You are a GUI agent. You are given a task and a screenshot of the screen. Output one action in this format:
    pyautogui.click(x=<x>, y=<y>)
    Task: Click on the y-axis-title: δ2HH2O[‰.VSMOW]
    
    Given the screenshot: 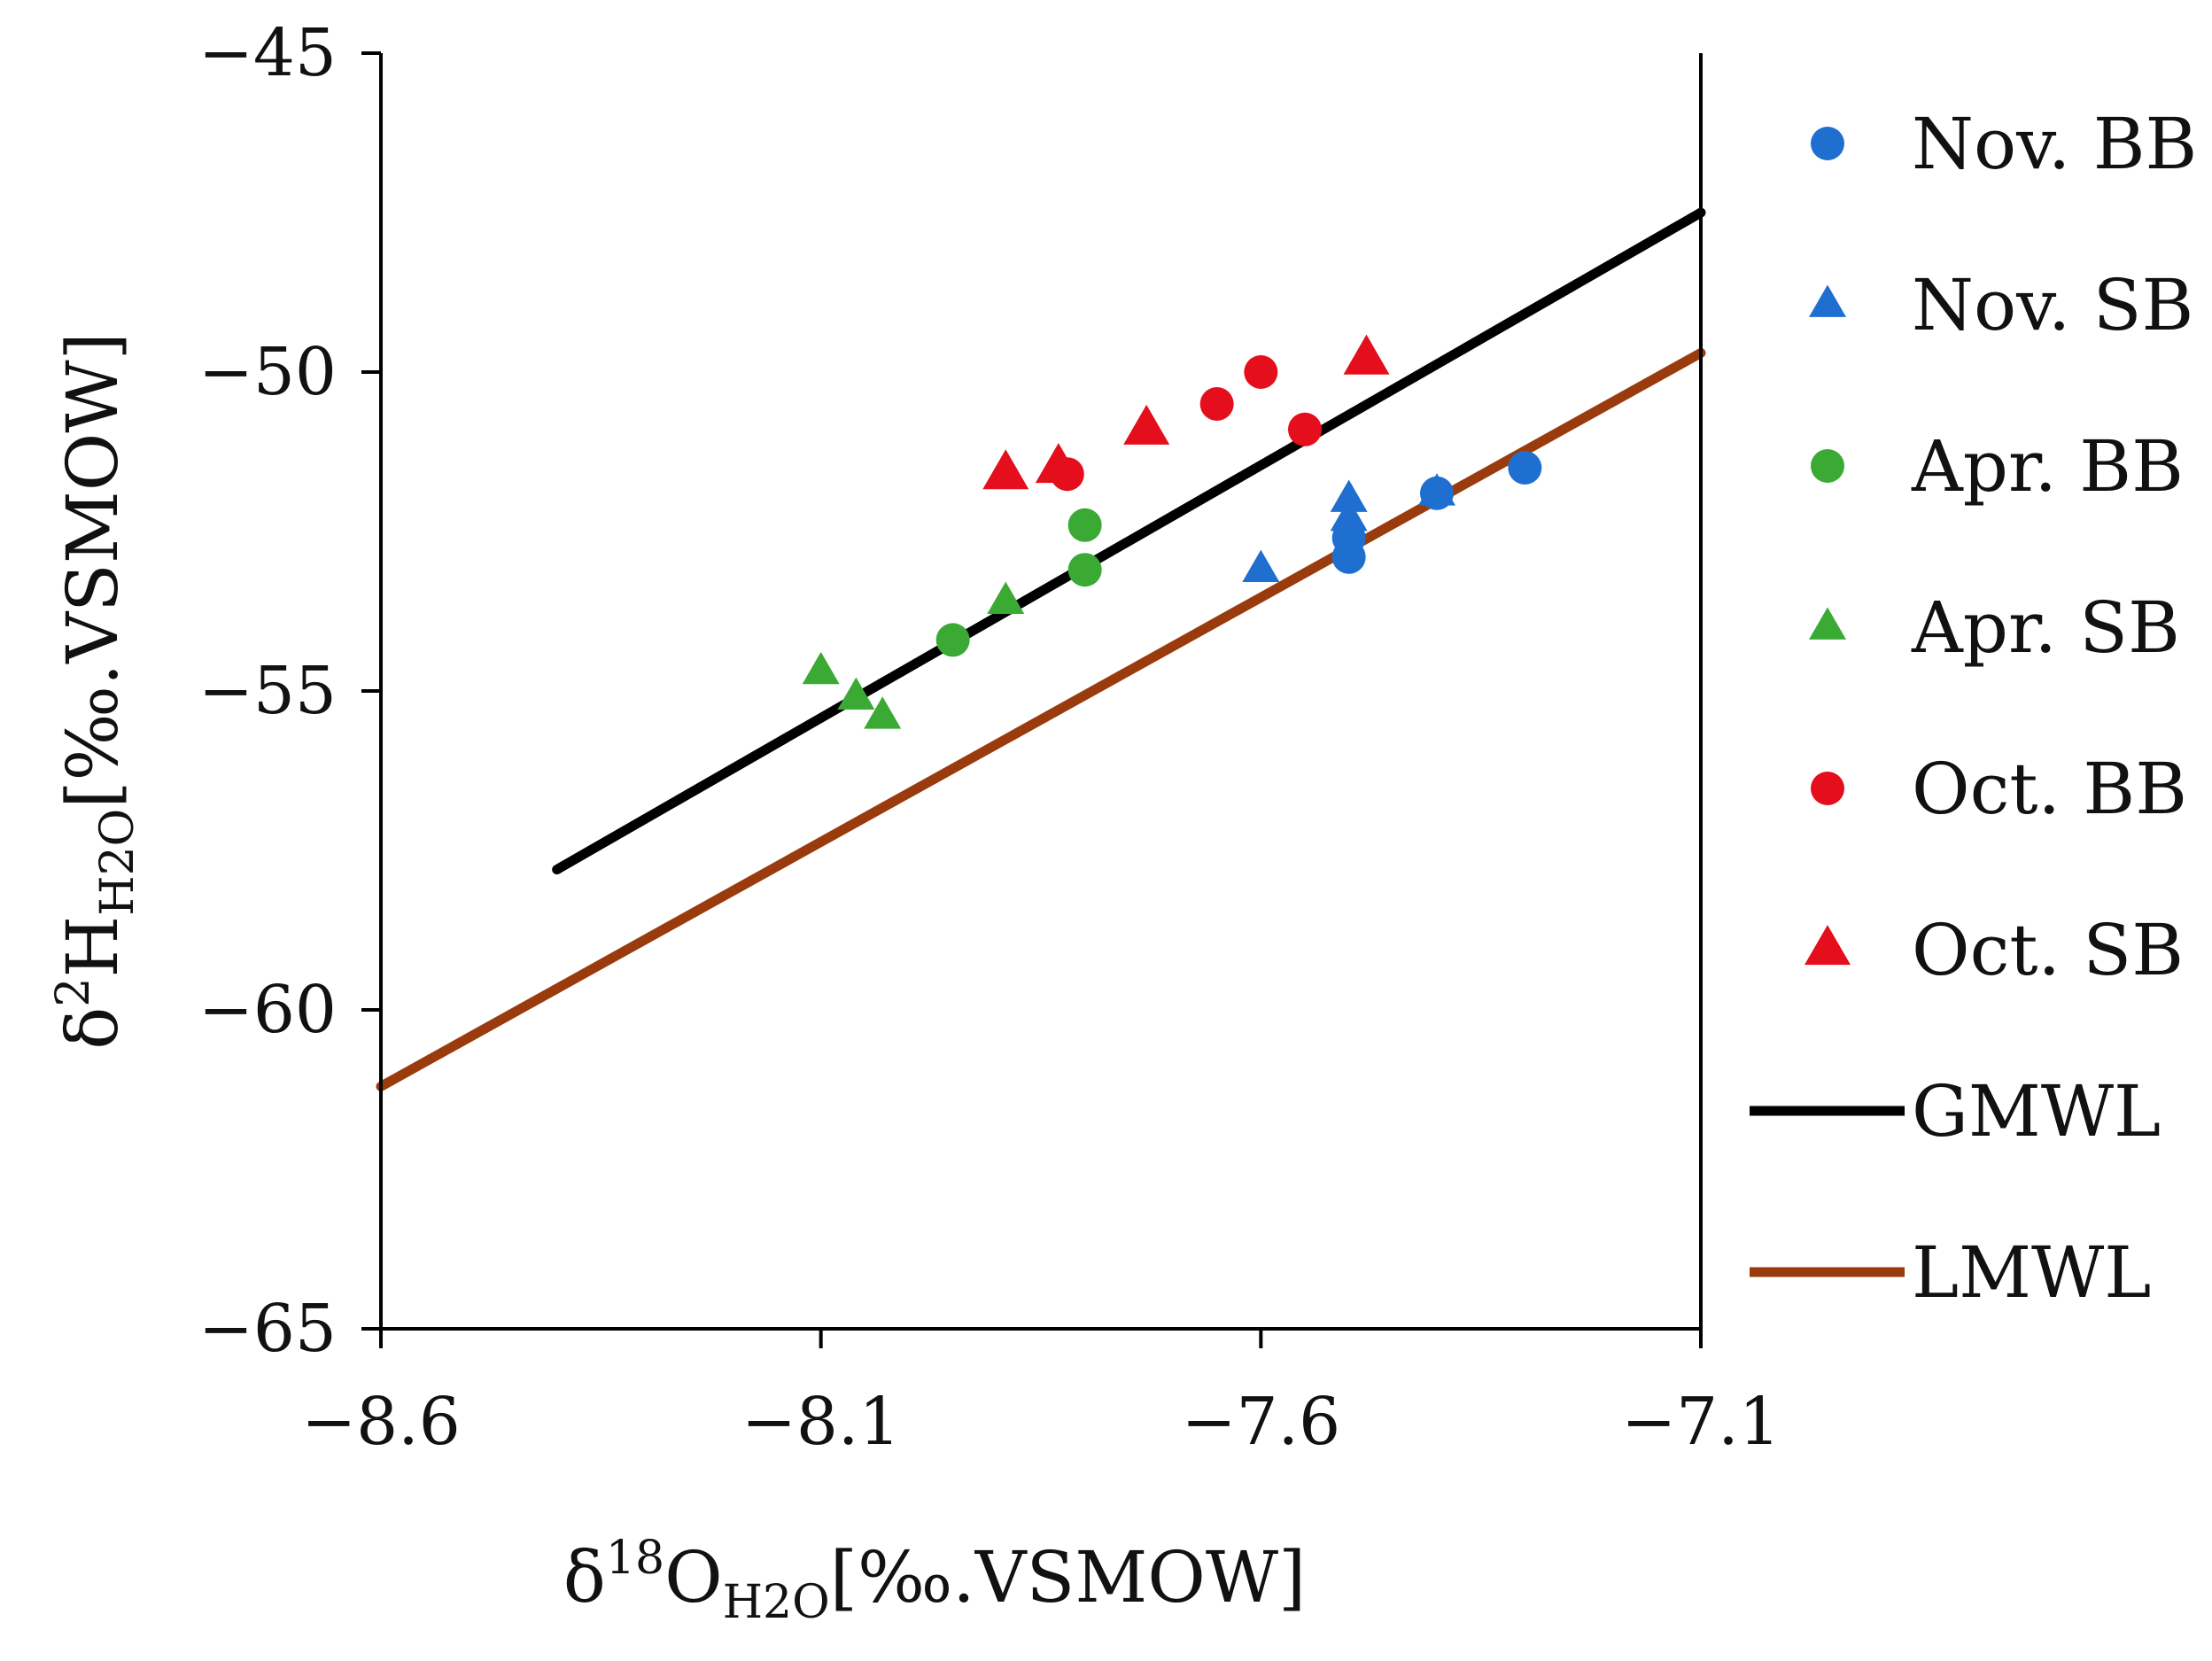 What is the action you would take?
    pyautogui.click(x=95, y=691)
    